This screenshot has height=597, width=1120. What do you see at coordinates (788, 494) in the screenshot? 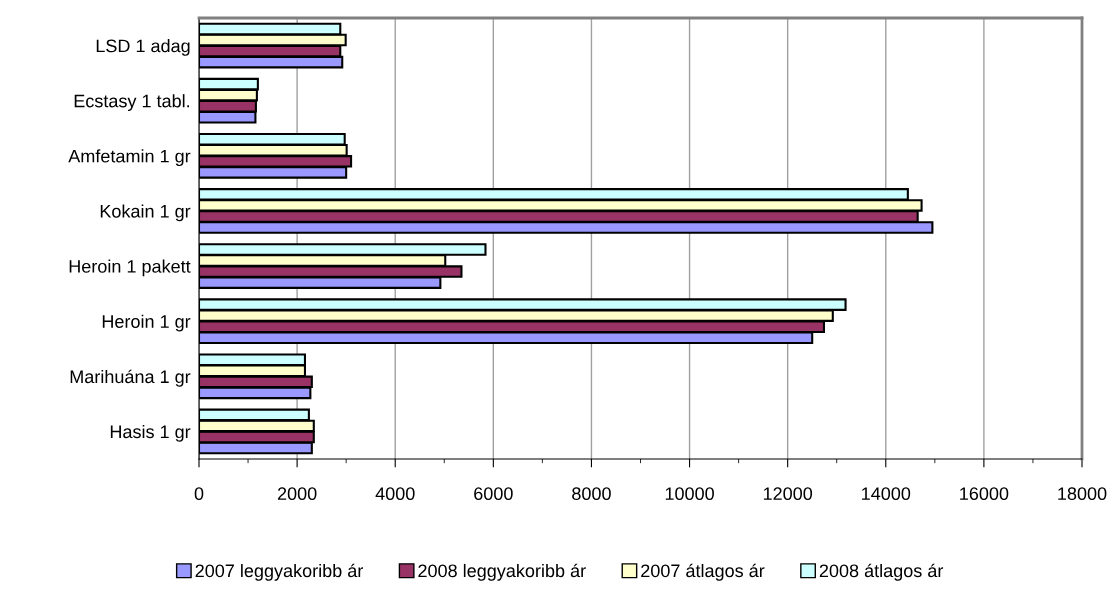
I see `x-tick-label: 12000` at bounding box center [788, 494].